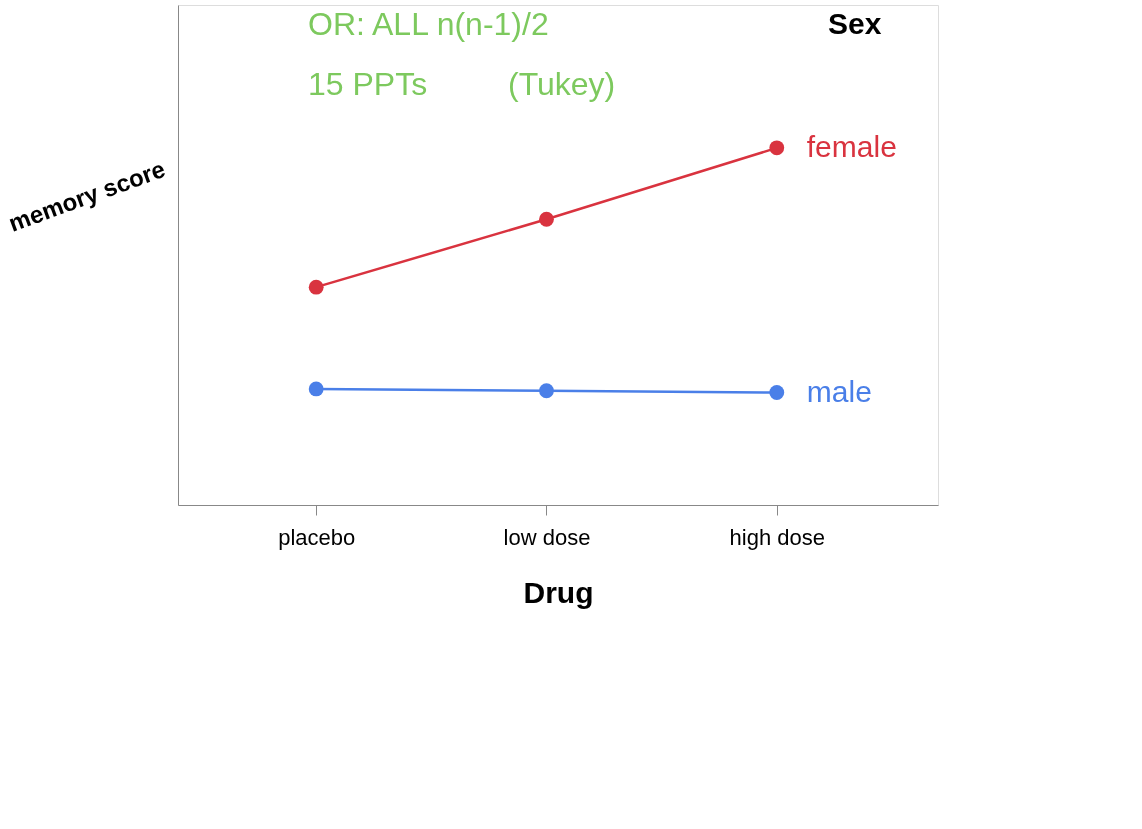 This screenshot has width=1142, height=829. What do you see at coordinates (855, 23) in the screenshot?
I see `legend-title: Sex` at bounding box center [855, 23].